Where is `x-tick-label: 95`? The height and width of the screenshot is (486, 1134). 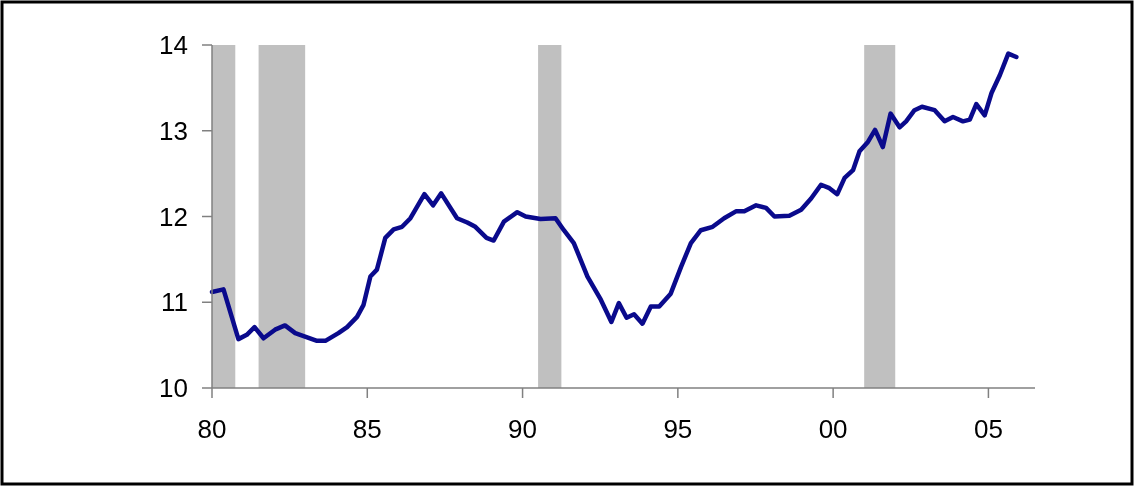
x-tick-label: 95 is located at coordinates (678, 429).